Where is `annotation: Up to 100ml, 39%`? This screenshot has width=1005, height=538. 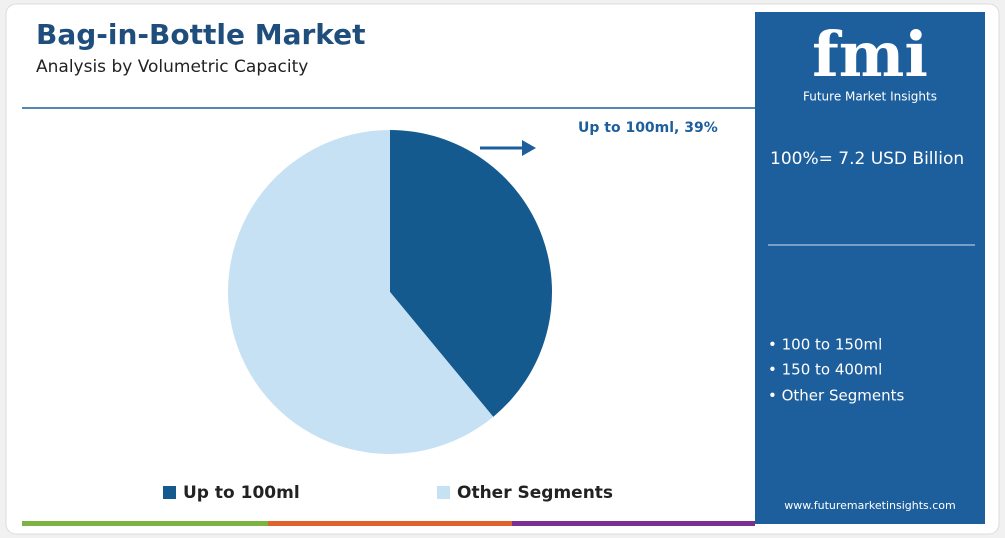
annotation: Up to 100ml, 39% is located at coordinates (648, 128).